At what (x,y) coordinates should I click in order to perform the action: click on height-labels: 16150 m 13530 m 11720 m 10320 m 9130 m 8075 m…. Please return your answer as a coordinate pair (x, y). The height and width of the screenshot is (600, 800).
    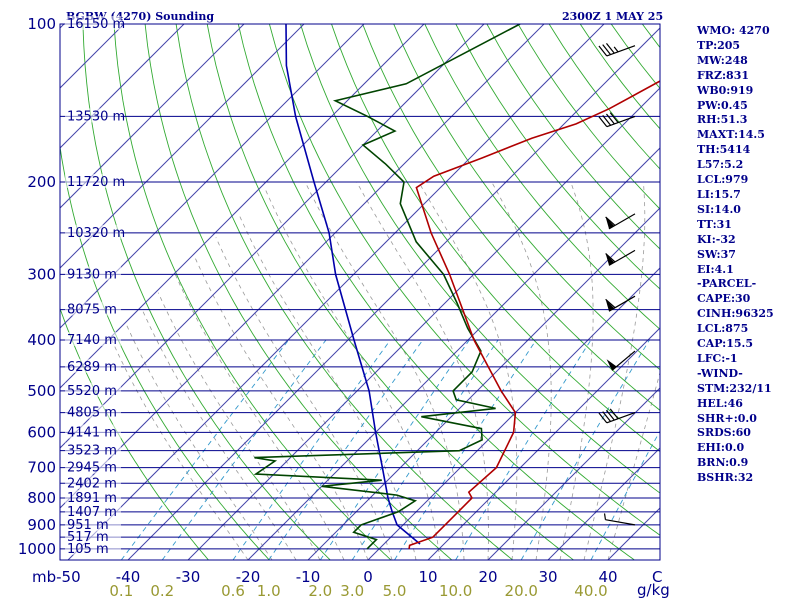
    Looking at the image, I should click on (95, 286).